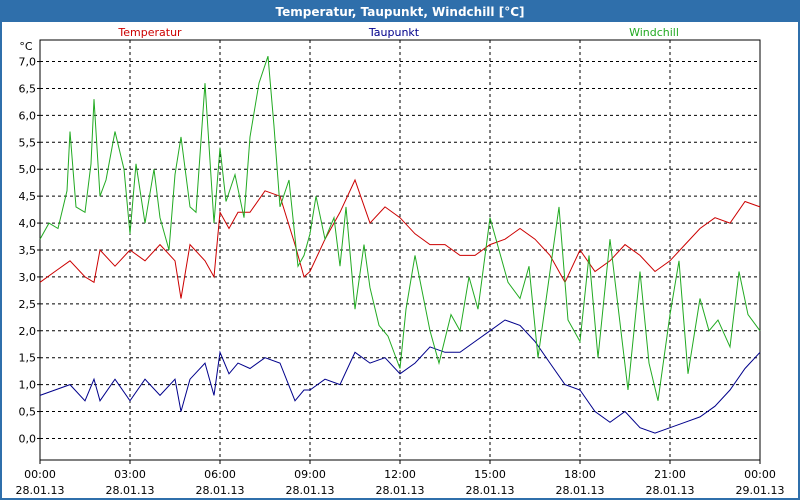 The height and width of the screenshot is (500, 800). I want to click on y-tick-label: 5,0, so click(28, 169).